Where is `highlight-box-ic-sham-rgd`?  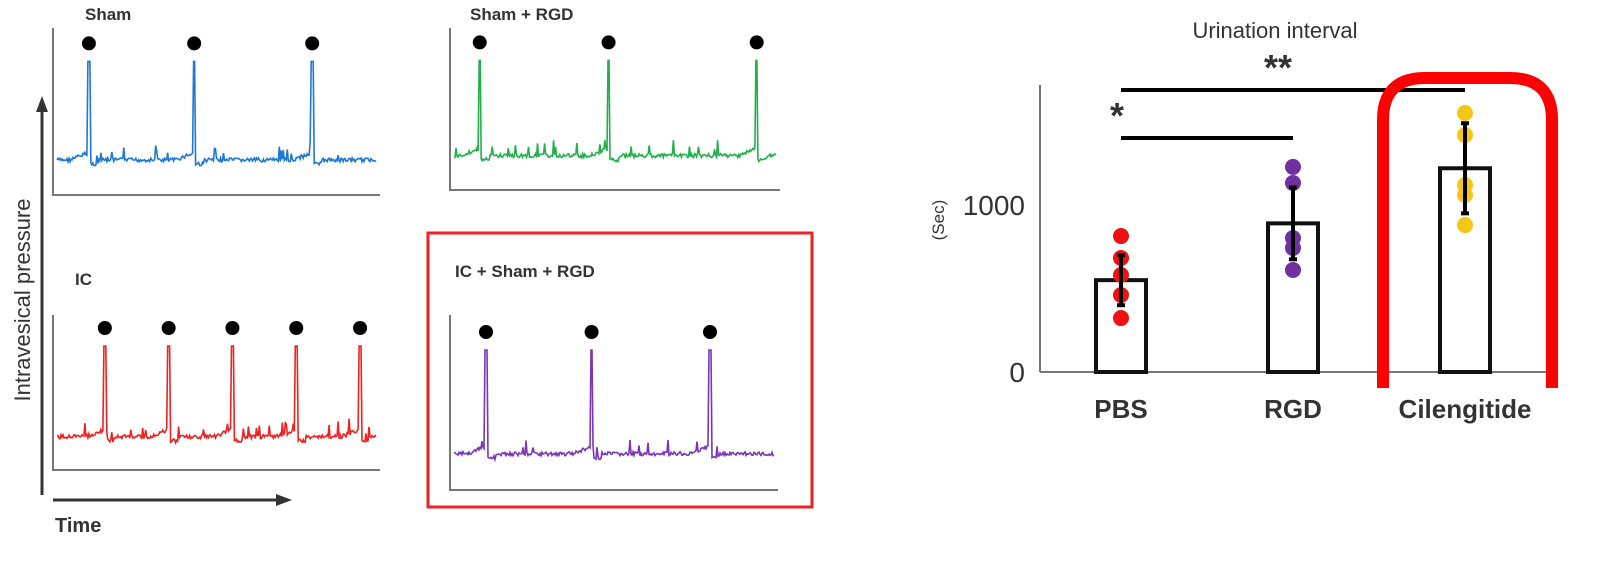 highlight-box-ic-sham-rgd is located at coordinates (620, 370).